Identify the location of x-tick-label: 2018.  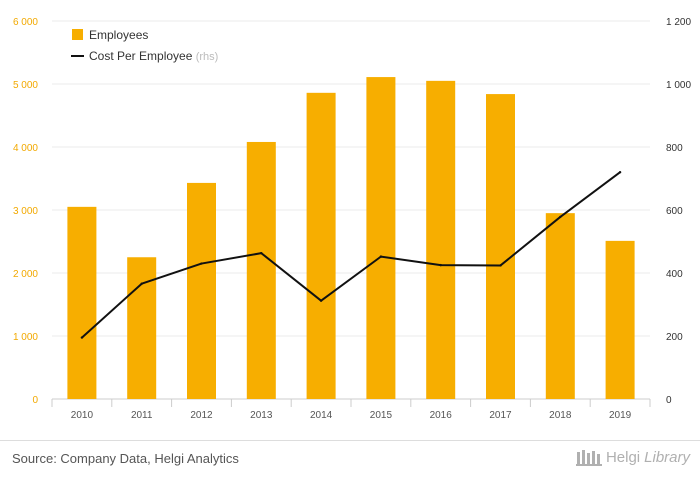
(560, 415).